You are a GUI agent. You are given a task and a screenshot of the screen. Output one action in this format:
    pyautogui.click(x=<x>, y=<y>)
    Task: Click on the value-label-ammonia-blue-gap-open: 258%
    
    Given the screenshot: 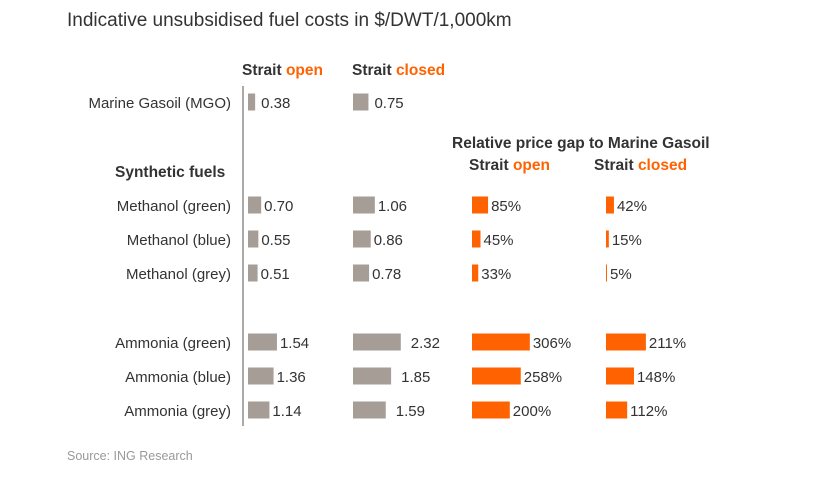 What is the action you would take?
    pyautogui.click(x=543, y=377)
    